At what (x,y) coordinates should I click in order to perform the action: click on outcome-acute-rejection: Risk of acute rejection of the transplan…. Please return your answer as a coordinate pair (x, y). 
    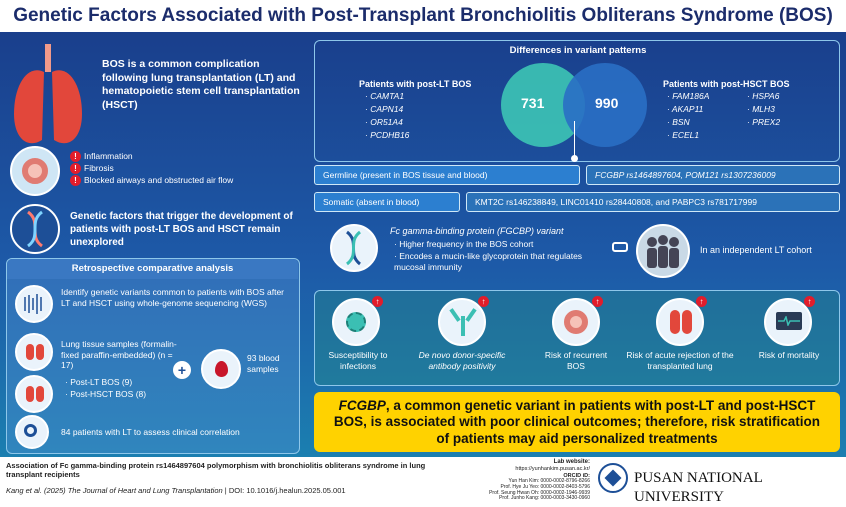
    Looking at the image, I should click on (680, 360).